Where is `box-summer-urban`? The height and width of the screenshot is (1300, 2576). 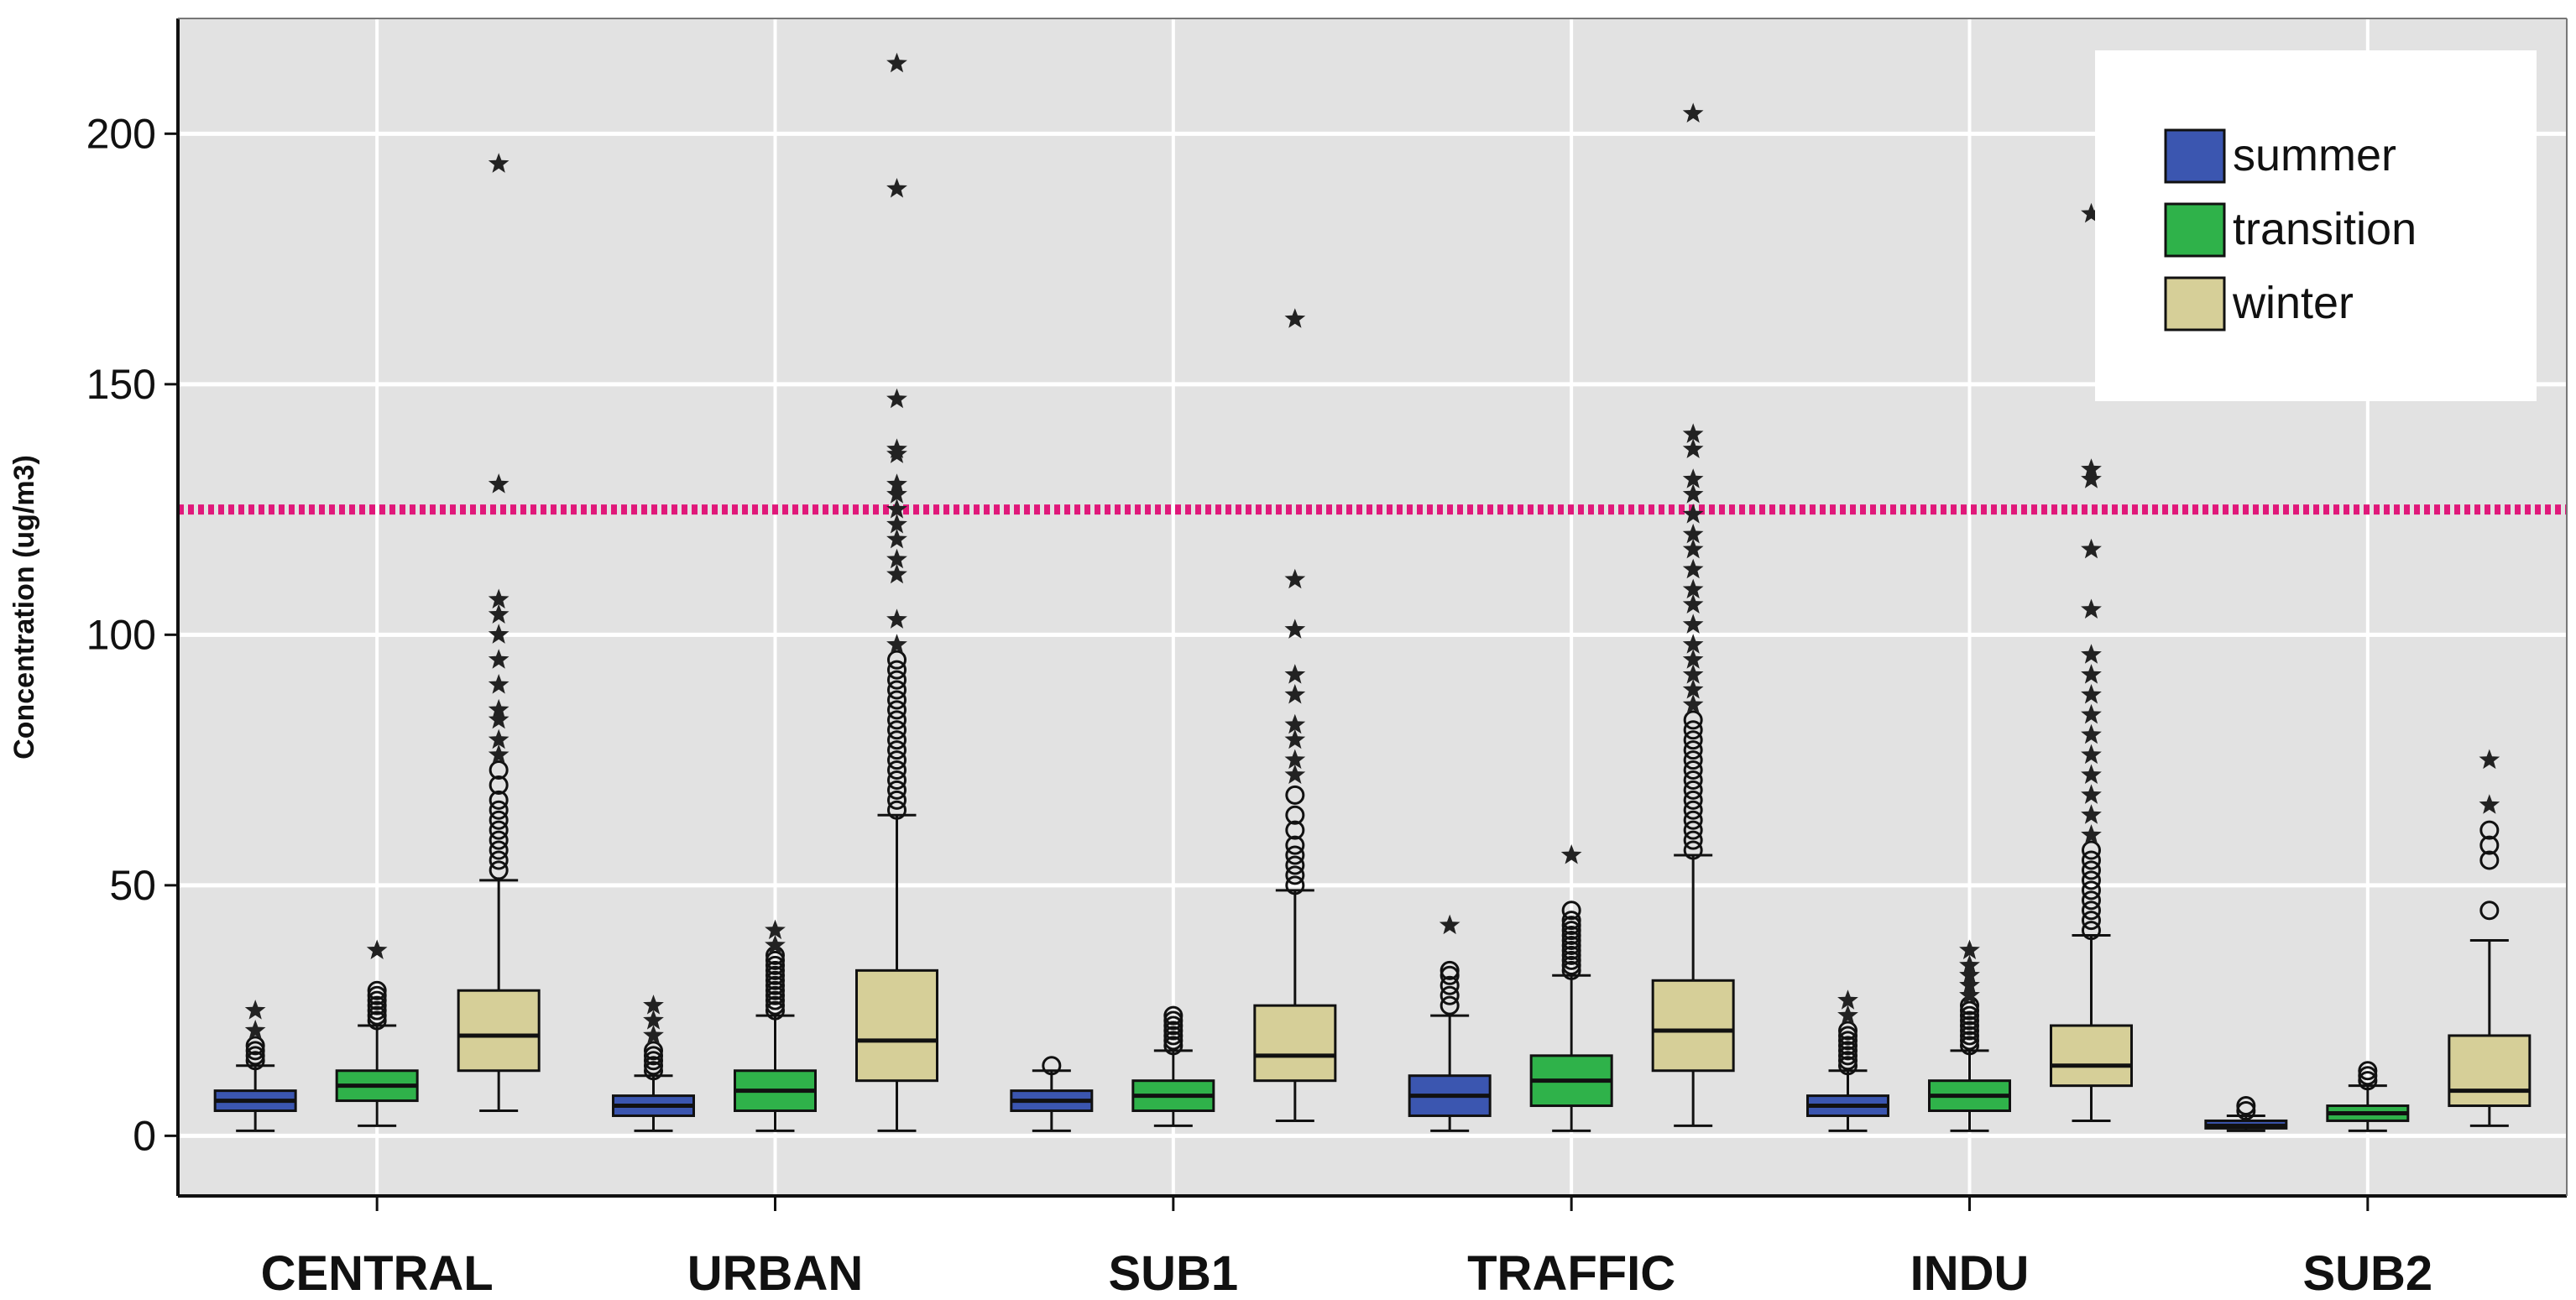 box-summer-urban is located at coordinates (653, 1063).